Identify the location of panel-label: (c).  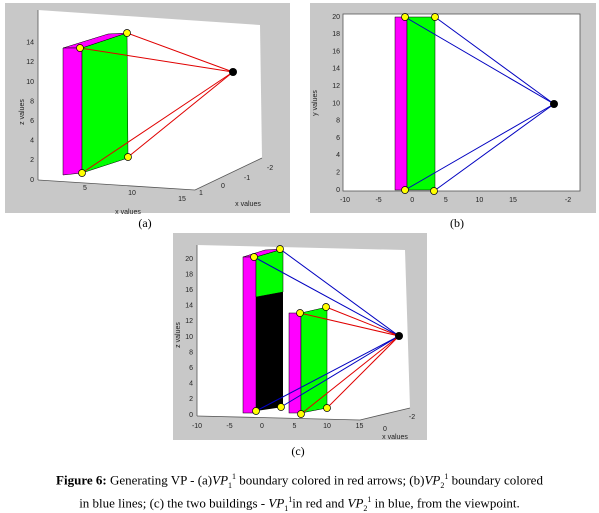
(297, 451).